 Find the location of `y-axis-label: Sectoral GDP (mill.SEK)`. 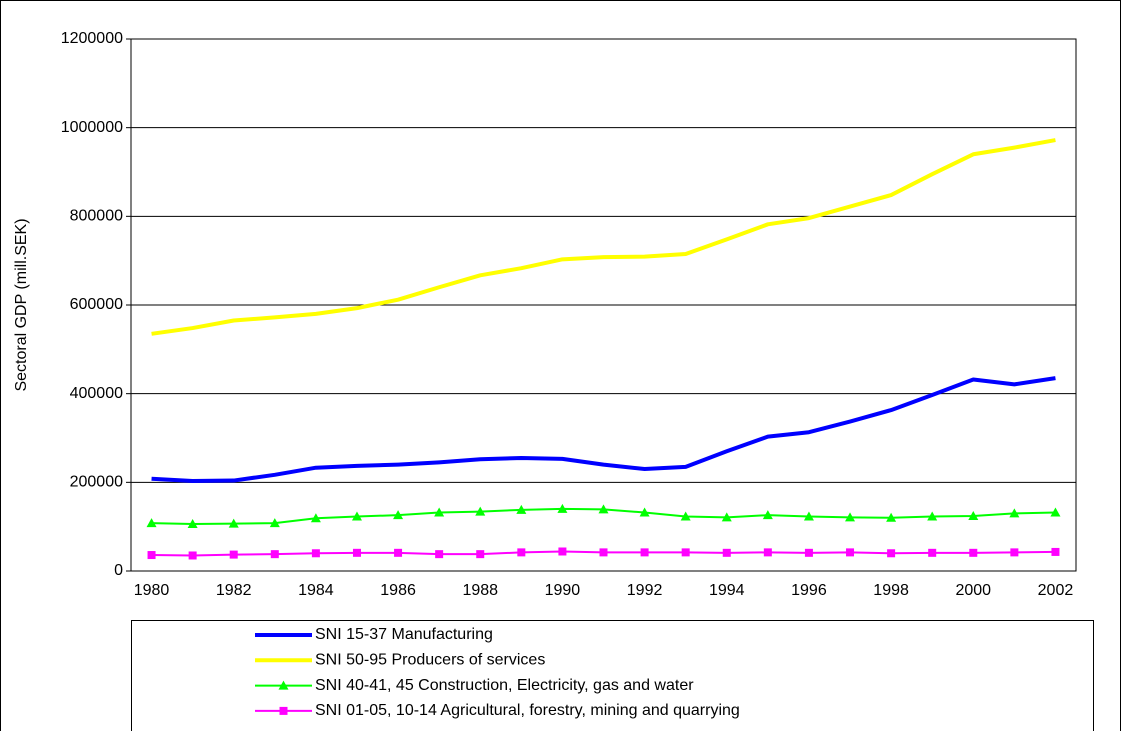

y-axis-label: Sectoral GDP (mill.SEK) is located at coordinates (21, 304).